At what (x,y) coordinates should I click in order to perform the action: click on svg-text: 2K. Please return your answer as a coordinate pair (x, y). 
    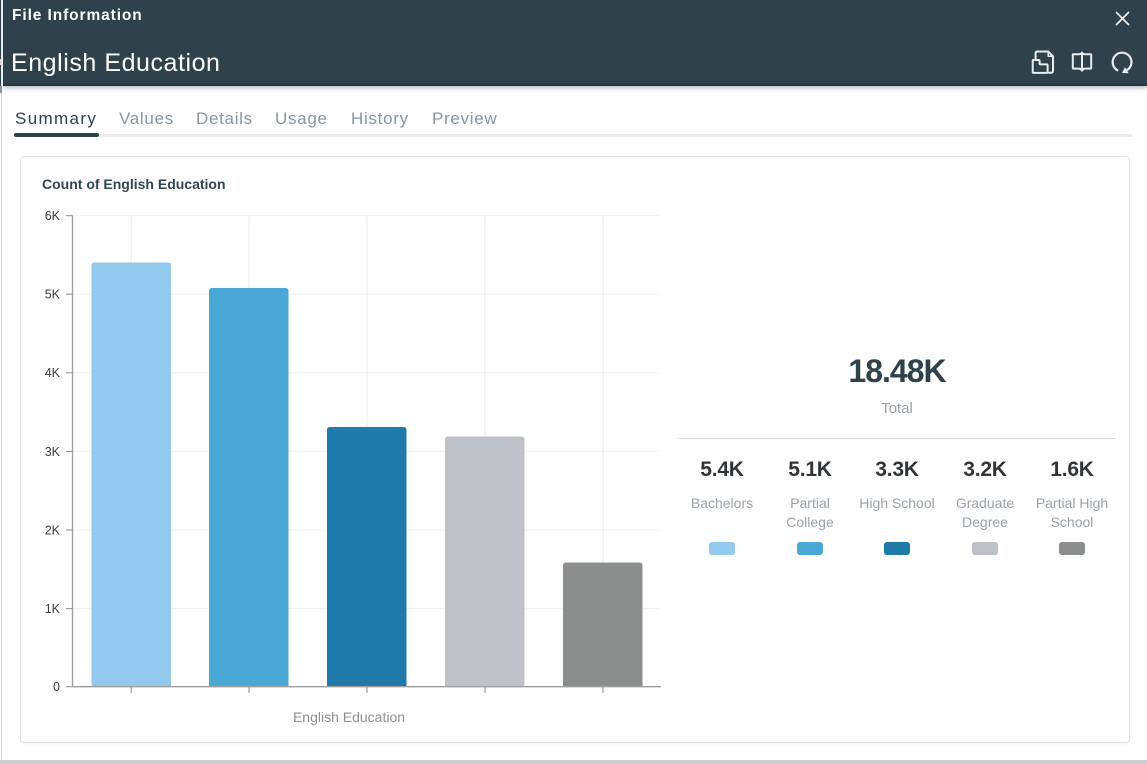
    Looking at the image, I should click on (53, 531).